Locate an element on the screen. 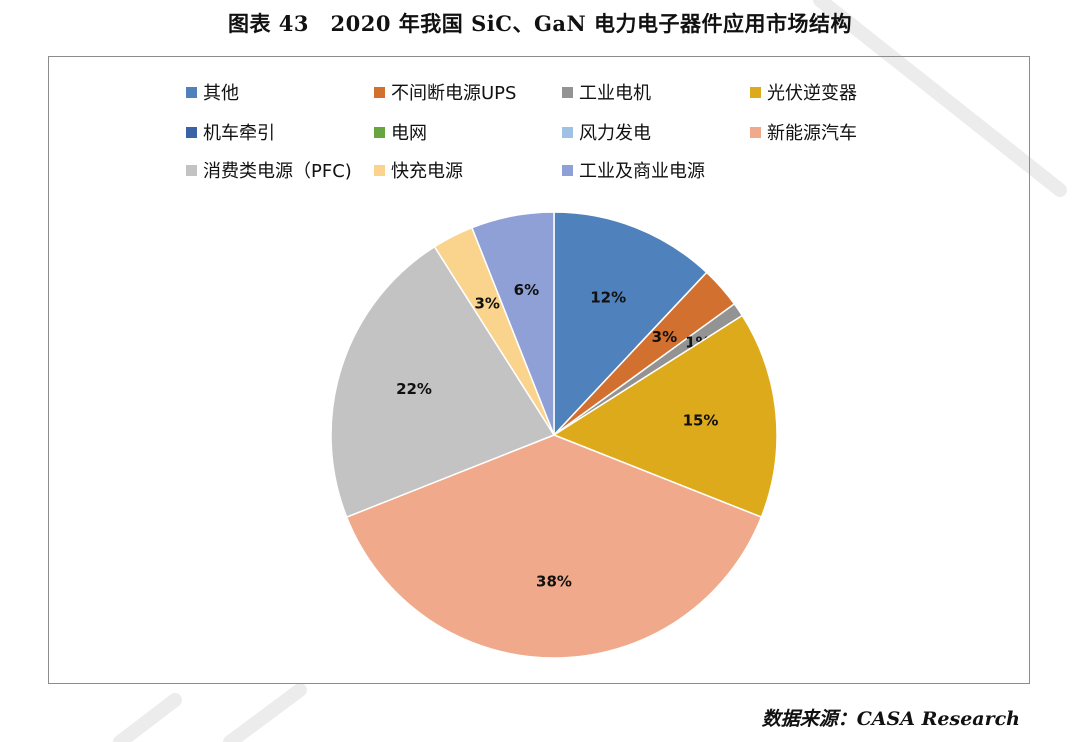 Image resolution: width=1080 pixels, height=742 pixels. legend-item-consumer-pfc: 消费类电源（PFC) is located at coordinates (269, 170).